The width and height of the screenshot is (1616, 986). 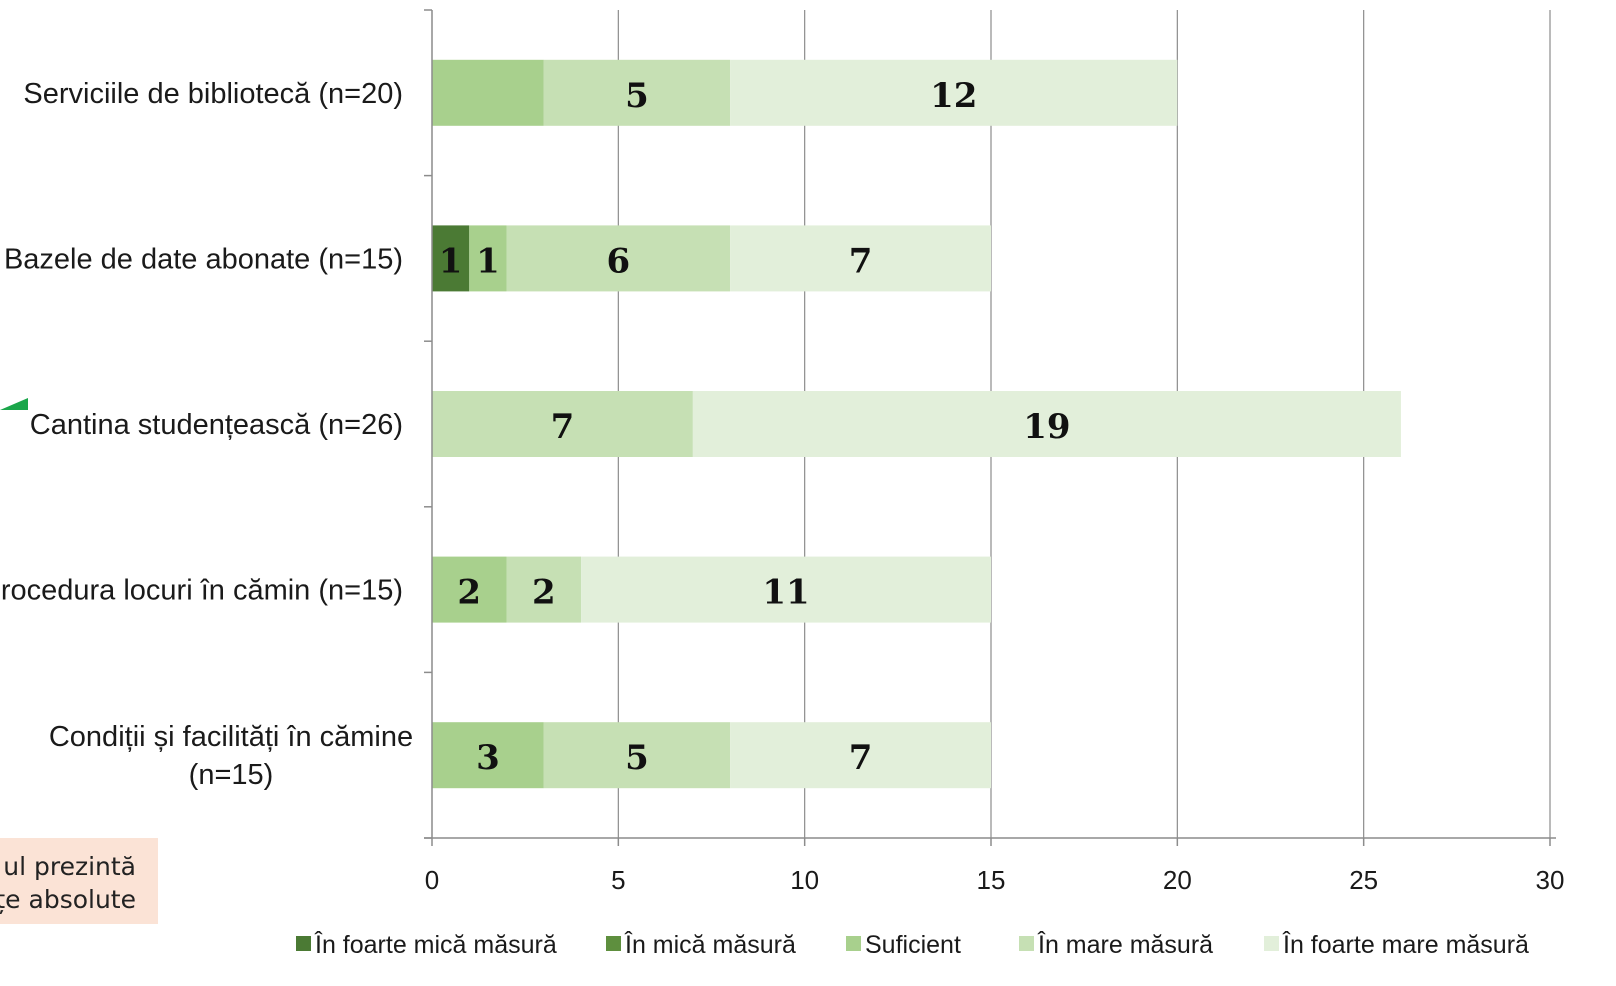 I want to click on legend-label: În foarte mare măsură, so click(x=1405, y=944).